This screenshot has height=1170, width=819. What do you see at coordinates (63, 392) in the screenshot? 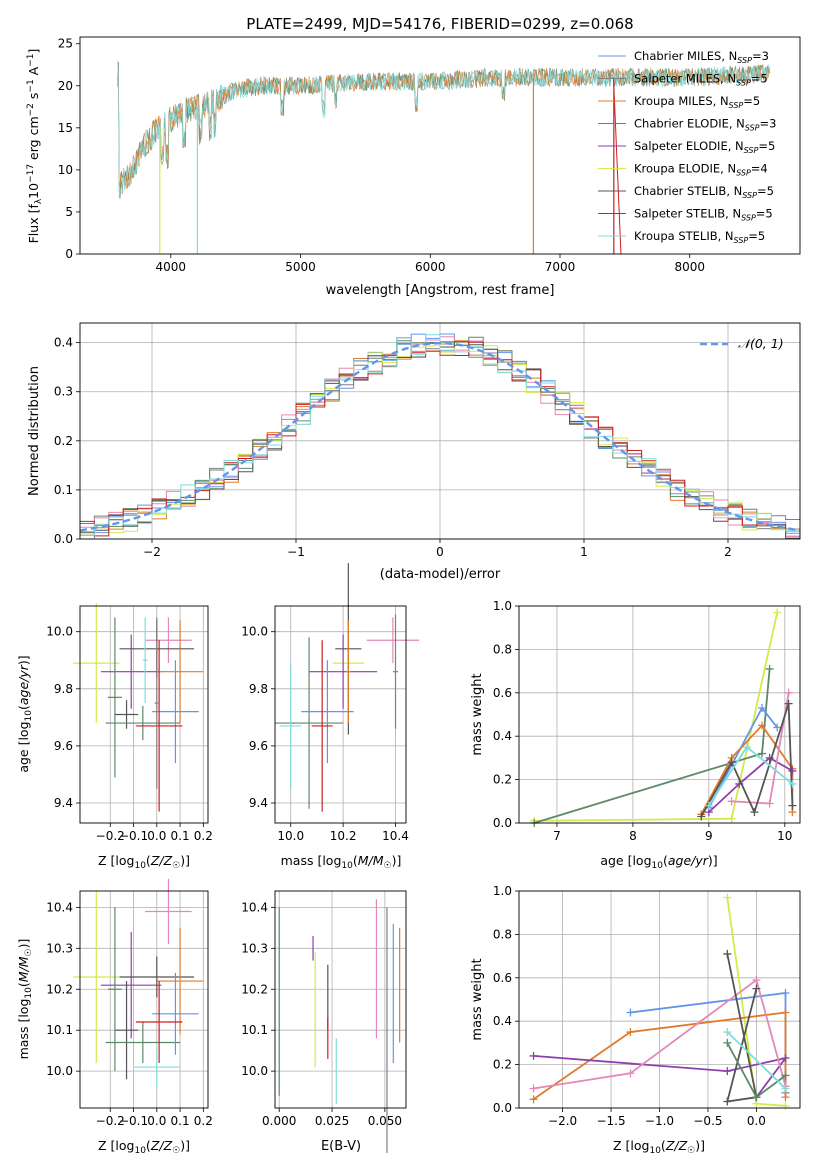
I see `y-tick-label: 0.3` at bounding box center [63, 392].